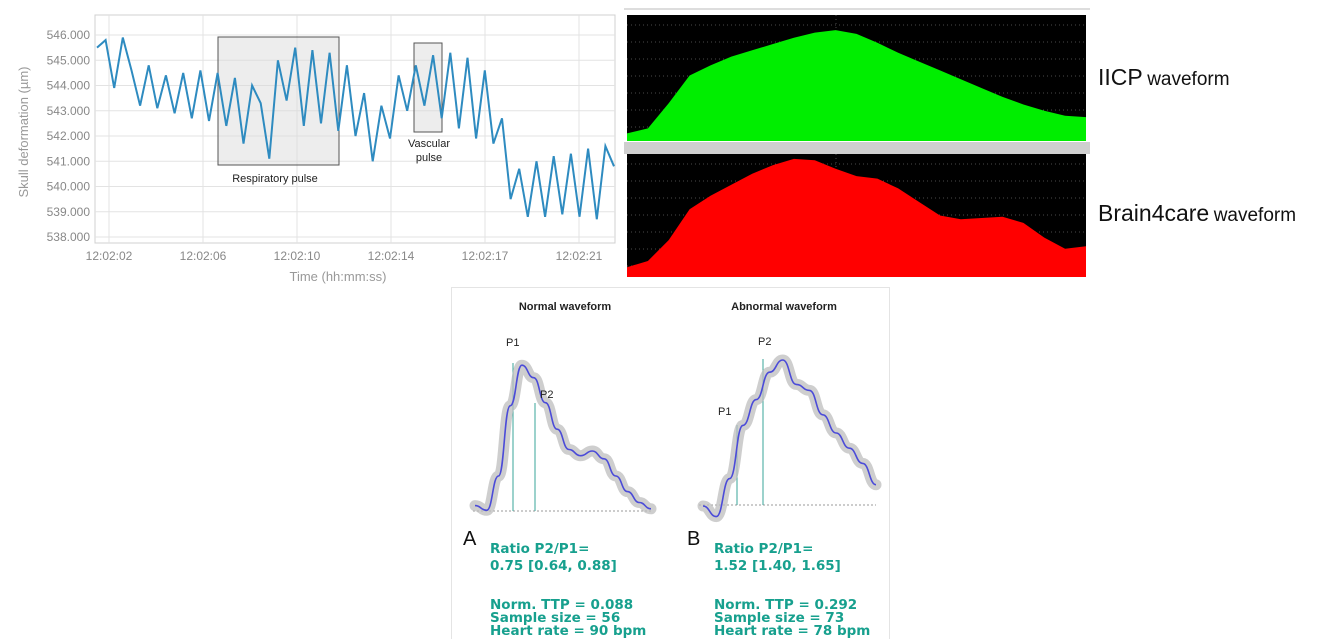  I want to click on iicp-waveform-area, so click(856, 86).